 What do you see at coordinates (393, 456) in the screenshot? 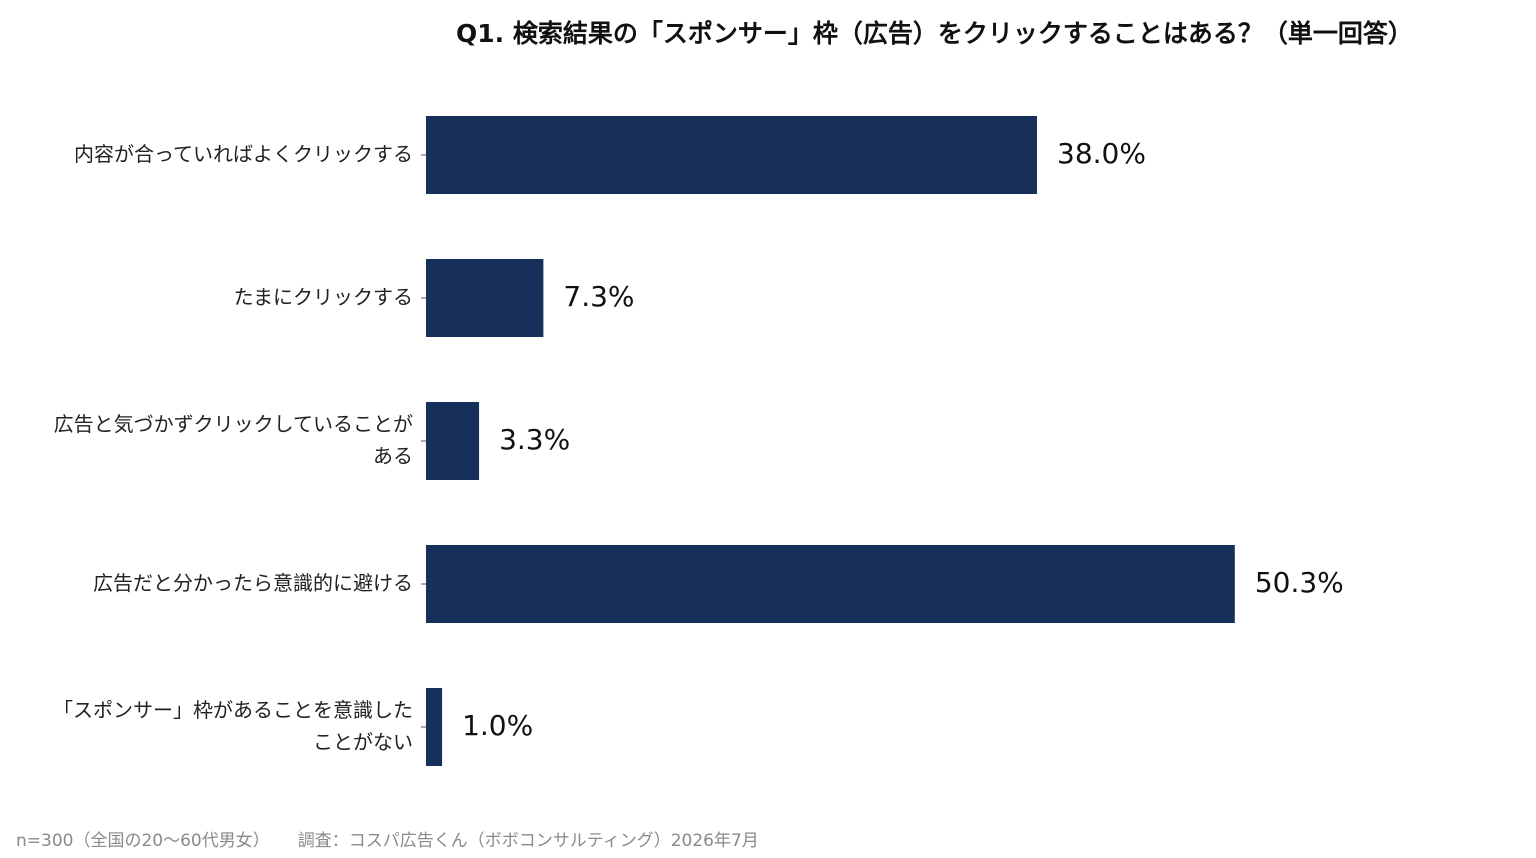
I see `category-label-line: ある` at bounding box center [393, 456].